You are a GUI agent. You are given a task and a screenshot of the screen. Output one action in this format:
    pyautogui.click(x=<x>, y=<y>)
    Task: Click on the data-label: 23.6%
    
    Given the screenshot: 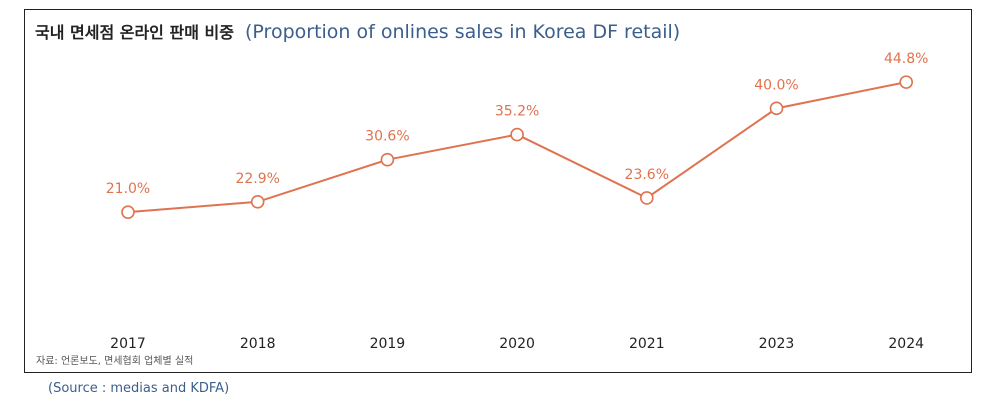 What is the action you would take?
    pyautogui.click(x=647, y=175)
    